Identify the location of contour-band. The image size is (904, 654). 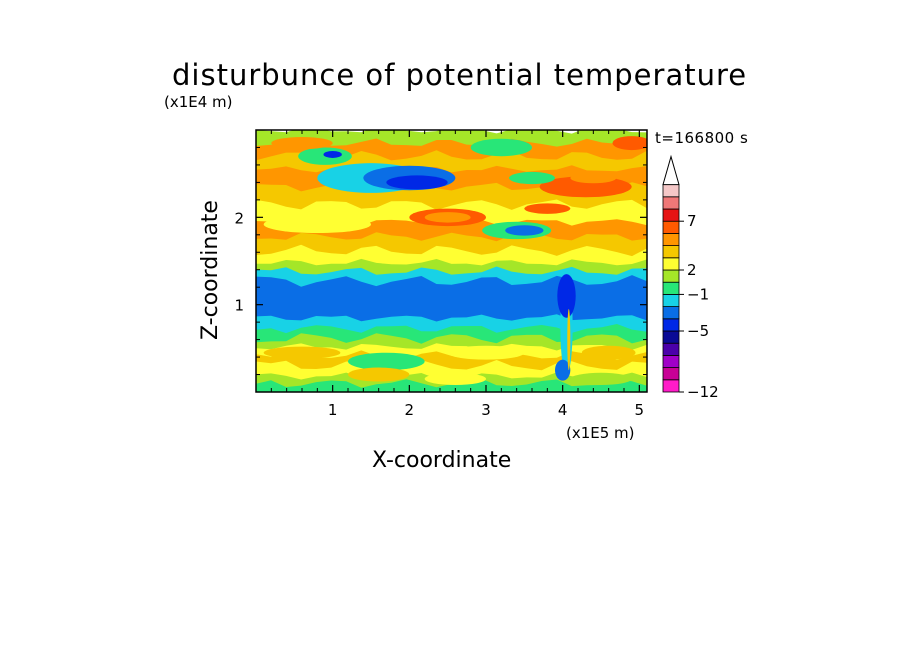
(451, 385).